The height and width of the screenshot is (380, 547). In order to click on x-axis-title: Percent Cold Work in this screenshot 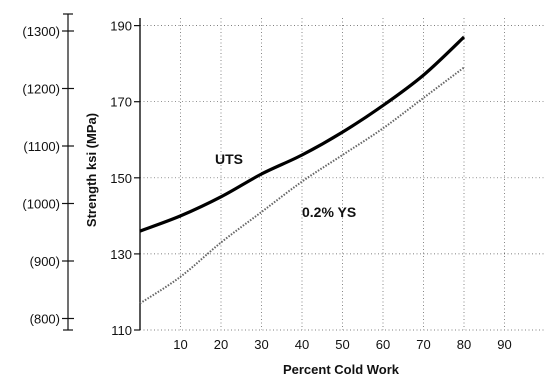, I will do `click(341, 369)`.